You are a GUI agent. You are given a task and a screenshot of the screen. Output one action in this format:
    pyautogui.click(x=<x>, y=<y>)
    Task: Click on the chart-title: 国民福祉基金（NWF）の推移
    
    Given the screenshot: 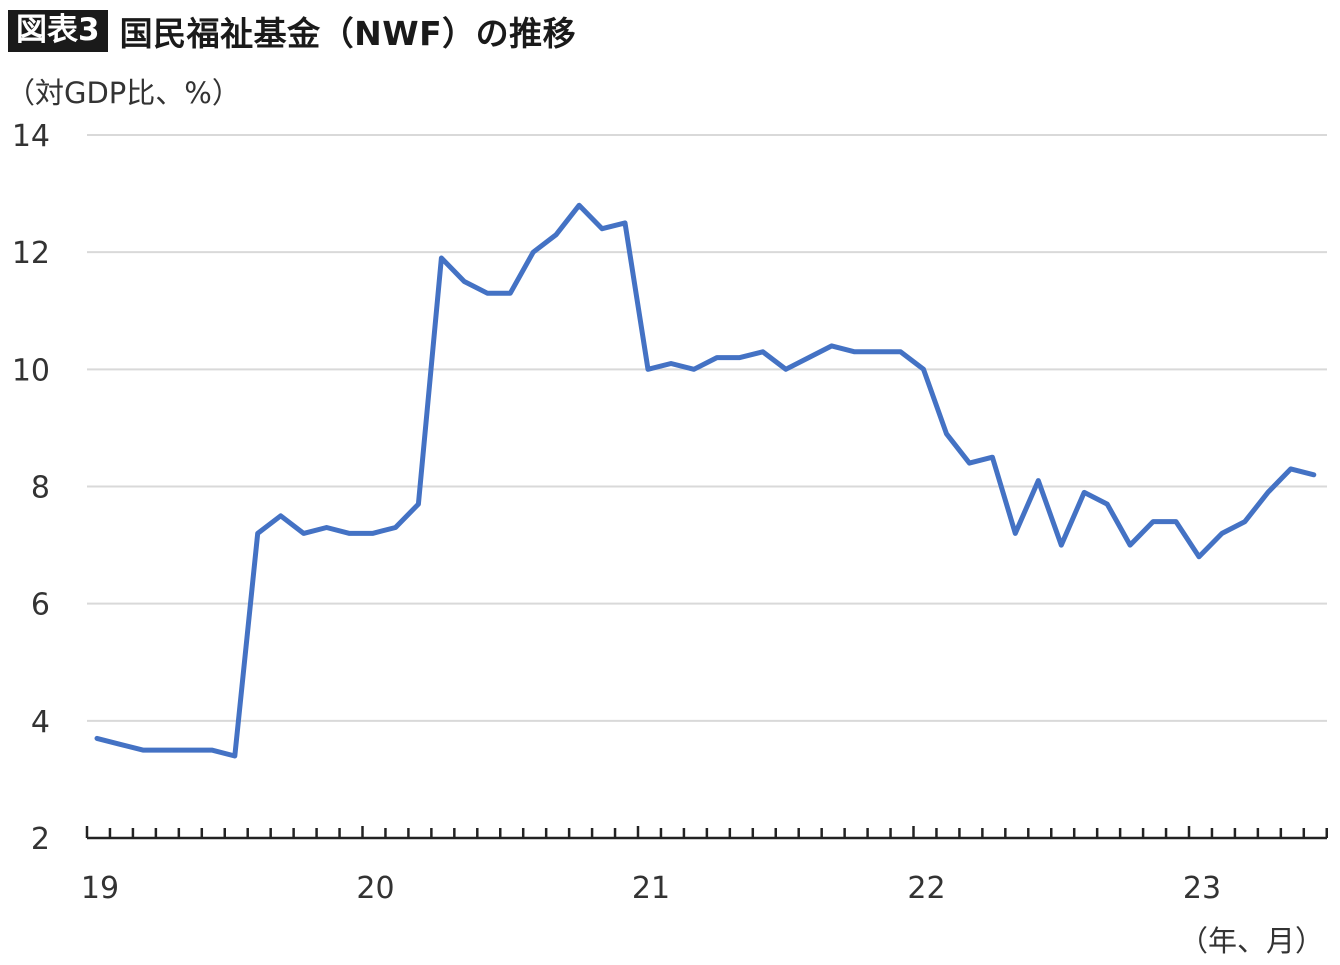 What is the action you would take?
    pyautogui.click(x=348, y=33)
    